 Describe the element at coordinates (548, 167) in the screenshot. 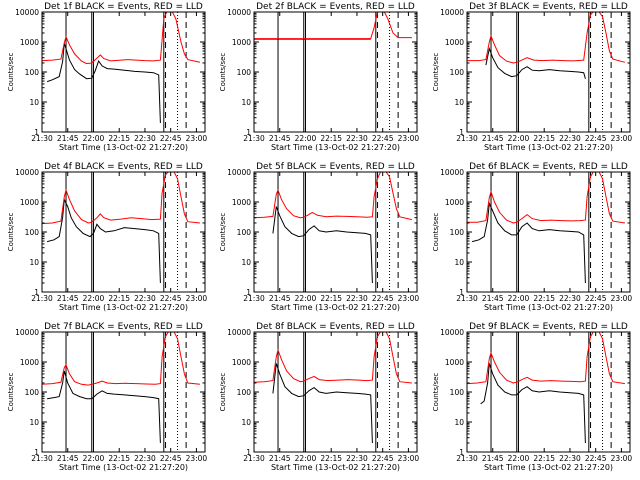

I see `chart-title: Det 6f BLACK = Events, RED = LLD` at that location.